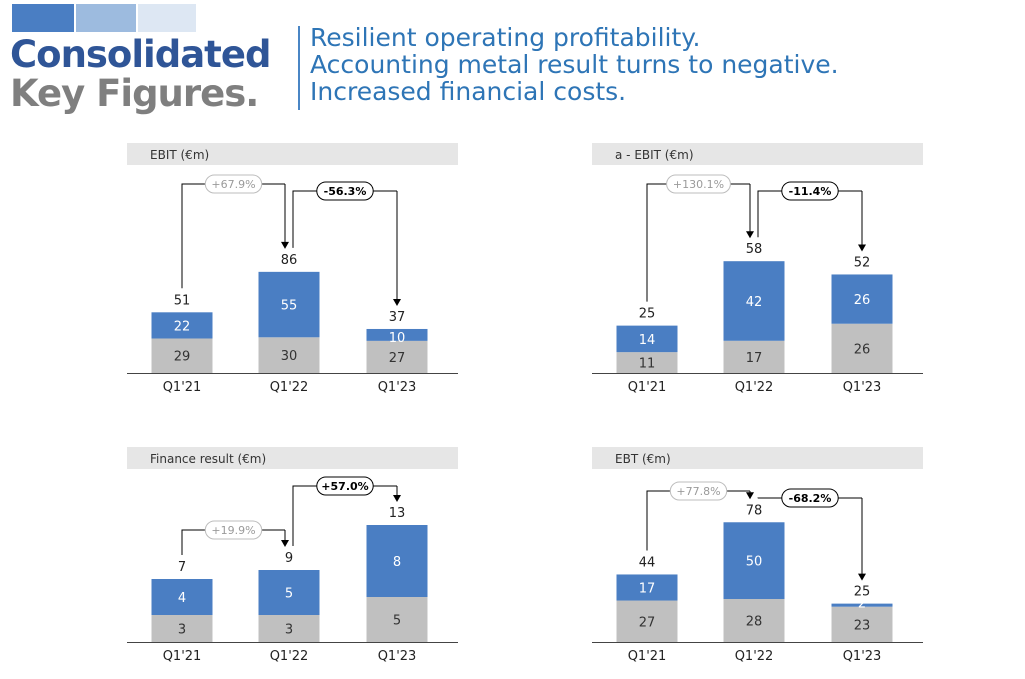  I want to click on data-label-base: 27, so click(397, 358).